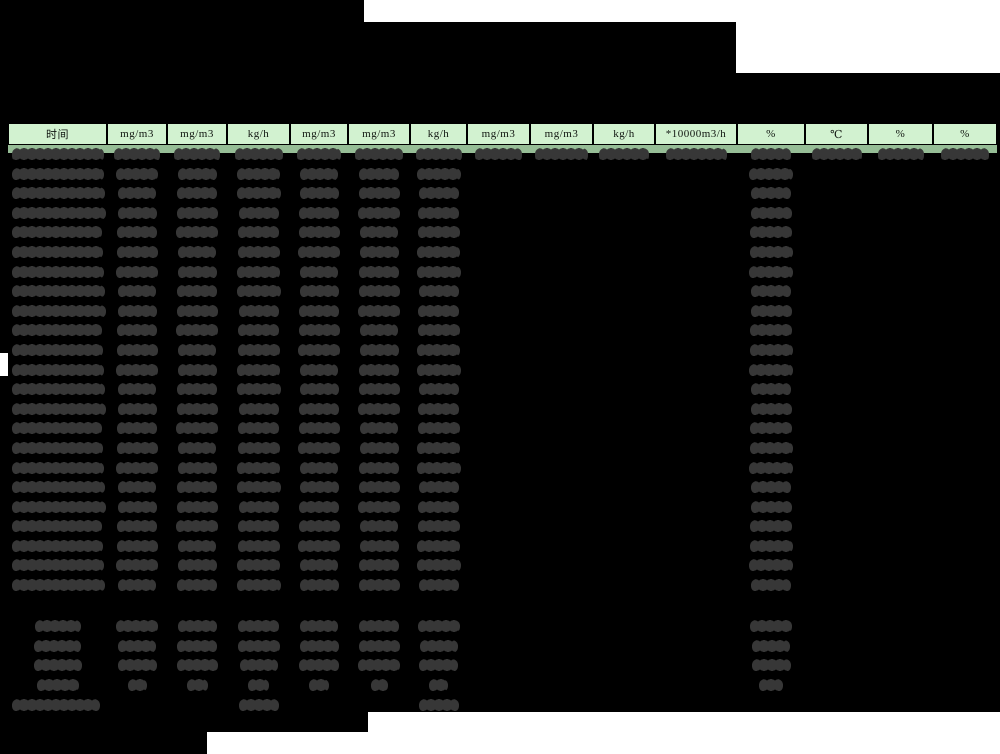 This screenshot has height=754, width=1000. What do you see at coordinates (57, 134) in the screenshot?
I see `unit-header-cell: 时间` at bounding box center [57, 134].